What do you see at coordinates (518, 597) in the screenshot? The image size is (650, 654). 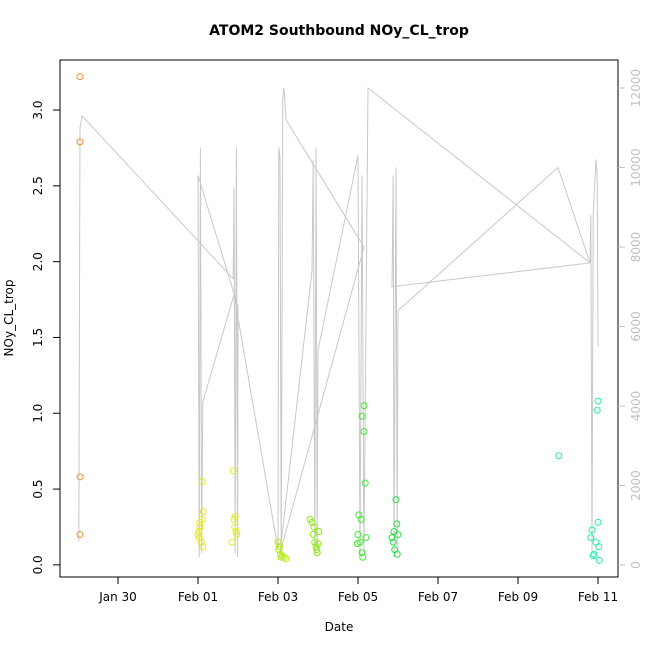 I see `x-tick-label: Feb 09` at bounding box center [518, 597].